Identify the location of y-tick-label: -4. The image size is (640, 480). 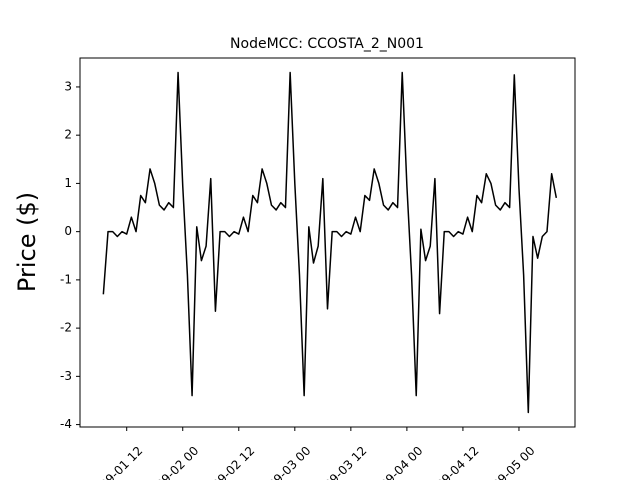
(66, 424).